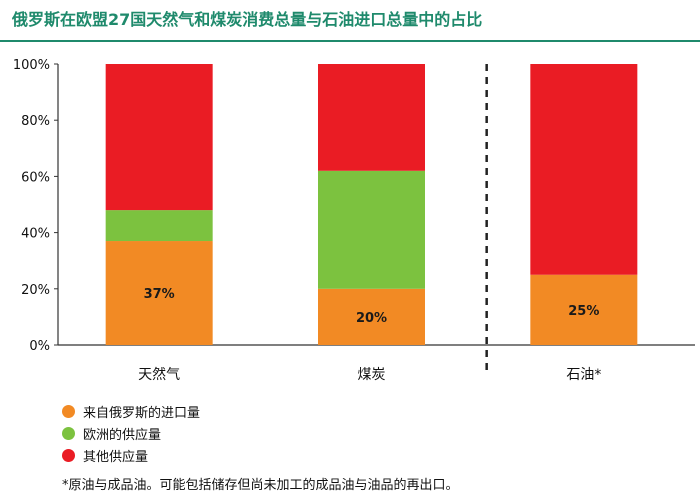 The width and height of the screenshot is (700, 499). What do you see at coordinates (68, 455) in the screenshot?
I see `legend-swatch-other` at bounding box center [68, 455].